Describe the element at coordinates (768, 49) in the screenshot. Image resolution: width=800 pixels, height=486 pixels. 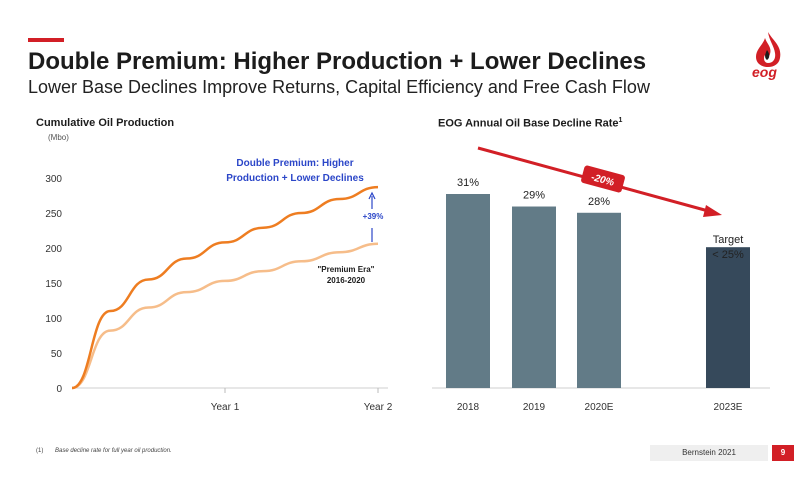
I see `eog-flame-logo` at that location.